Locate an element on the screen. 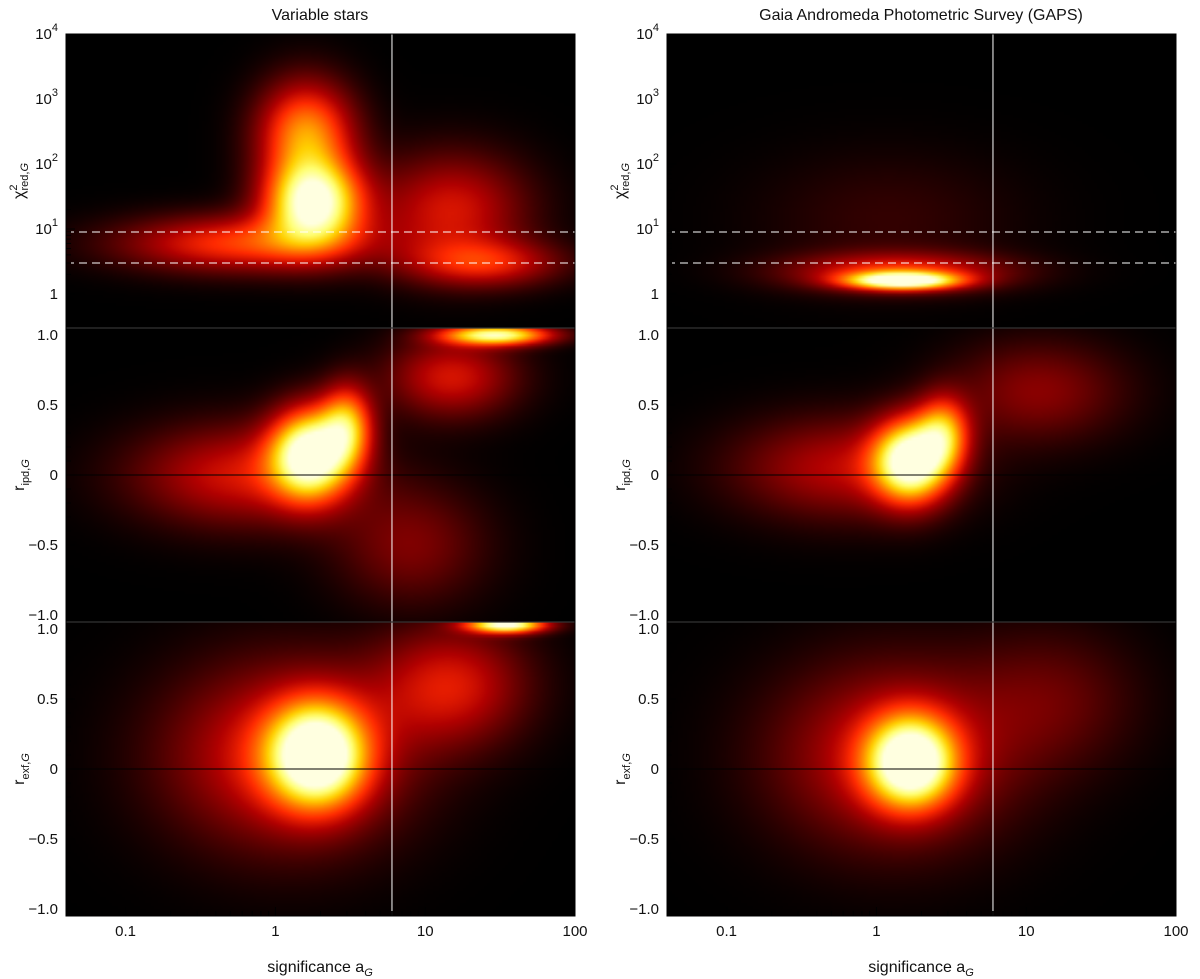 This screenshot has height=979, width=1200. left-x-axis-title: significance aG is located at coordinates (320, 969).